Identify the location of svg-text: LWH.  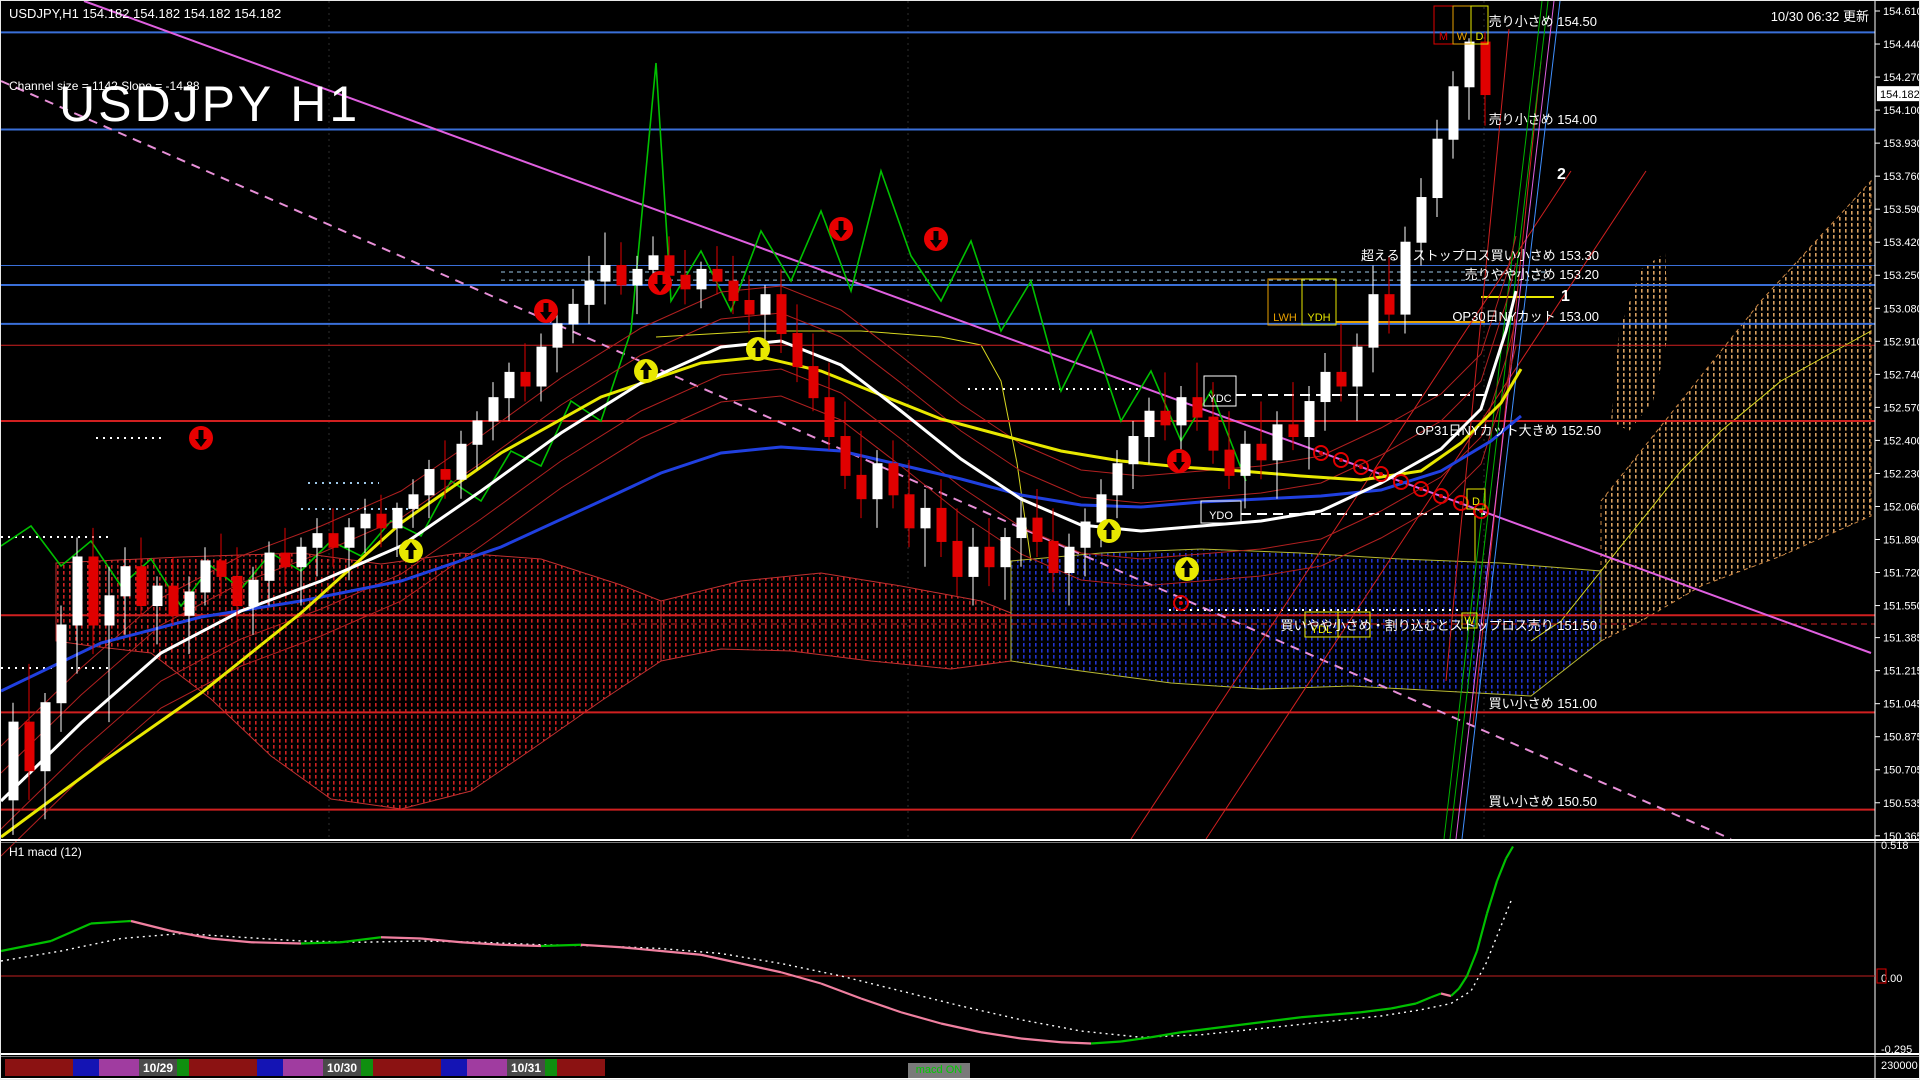
(1285, 318).